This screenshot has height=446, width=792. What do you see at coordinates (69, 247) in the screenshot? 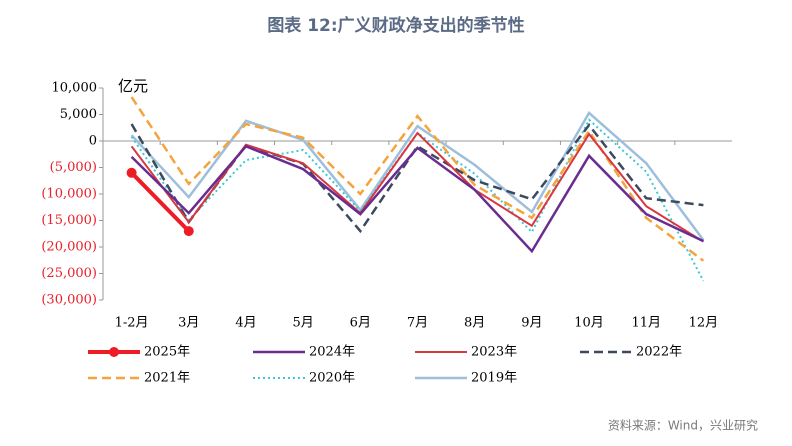
I see `y-tick-label: (20,000)` at bounding box center [69, 247].